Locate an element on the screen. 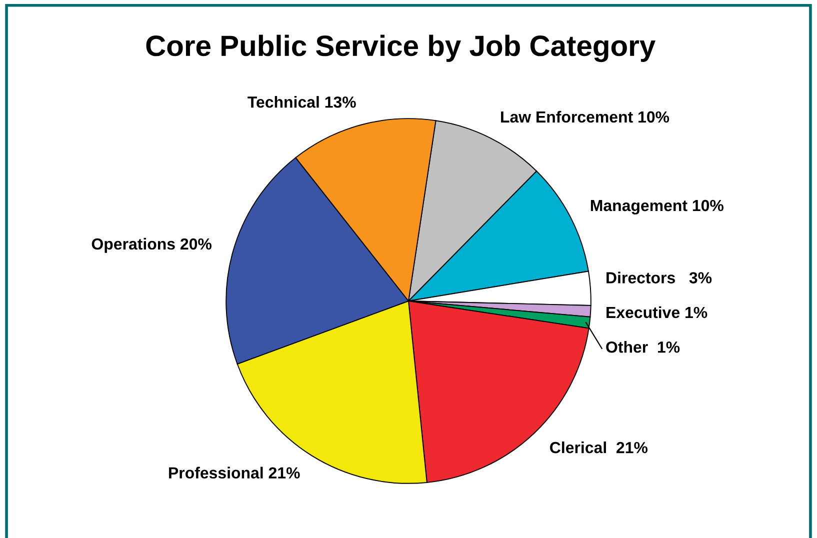 The image size is (817, 538). slice-label: Management 10% is located at coordinates (657, 207).